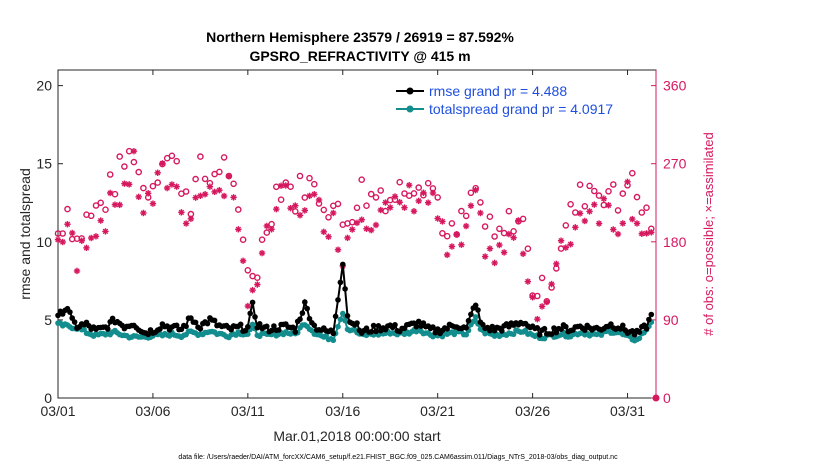 Image resolution: width=830 pixels, height=470 pixels. What do you see at coordinates (437, 411) in the screenshot?
I see `x-tick-label: 03/21` at bounding box center [437, 411].